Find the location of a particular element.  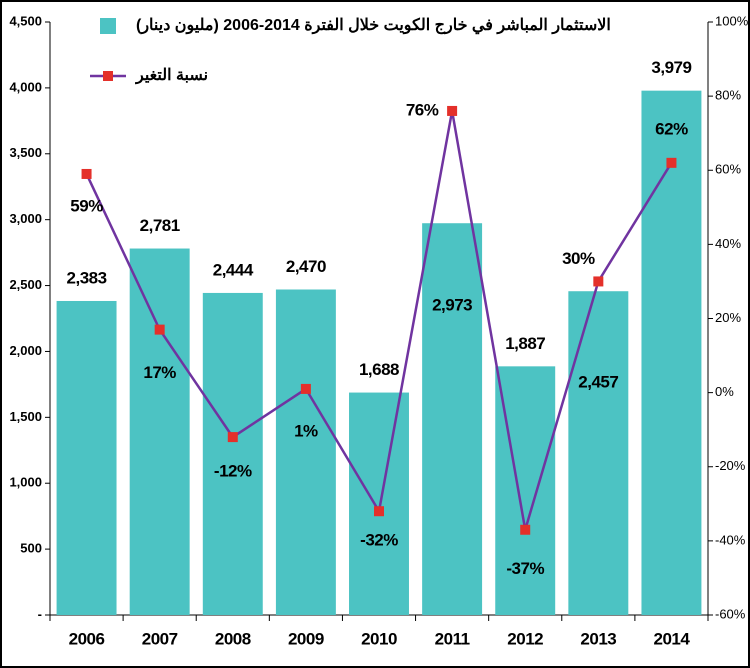

y2-tick-label: 100% is located at coordinates (732, 20).